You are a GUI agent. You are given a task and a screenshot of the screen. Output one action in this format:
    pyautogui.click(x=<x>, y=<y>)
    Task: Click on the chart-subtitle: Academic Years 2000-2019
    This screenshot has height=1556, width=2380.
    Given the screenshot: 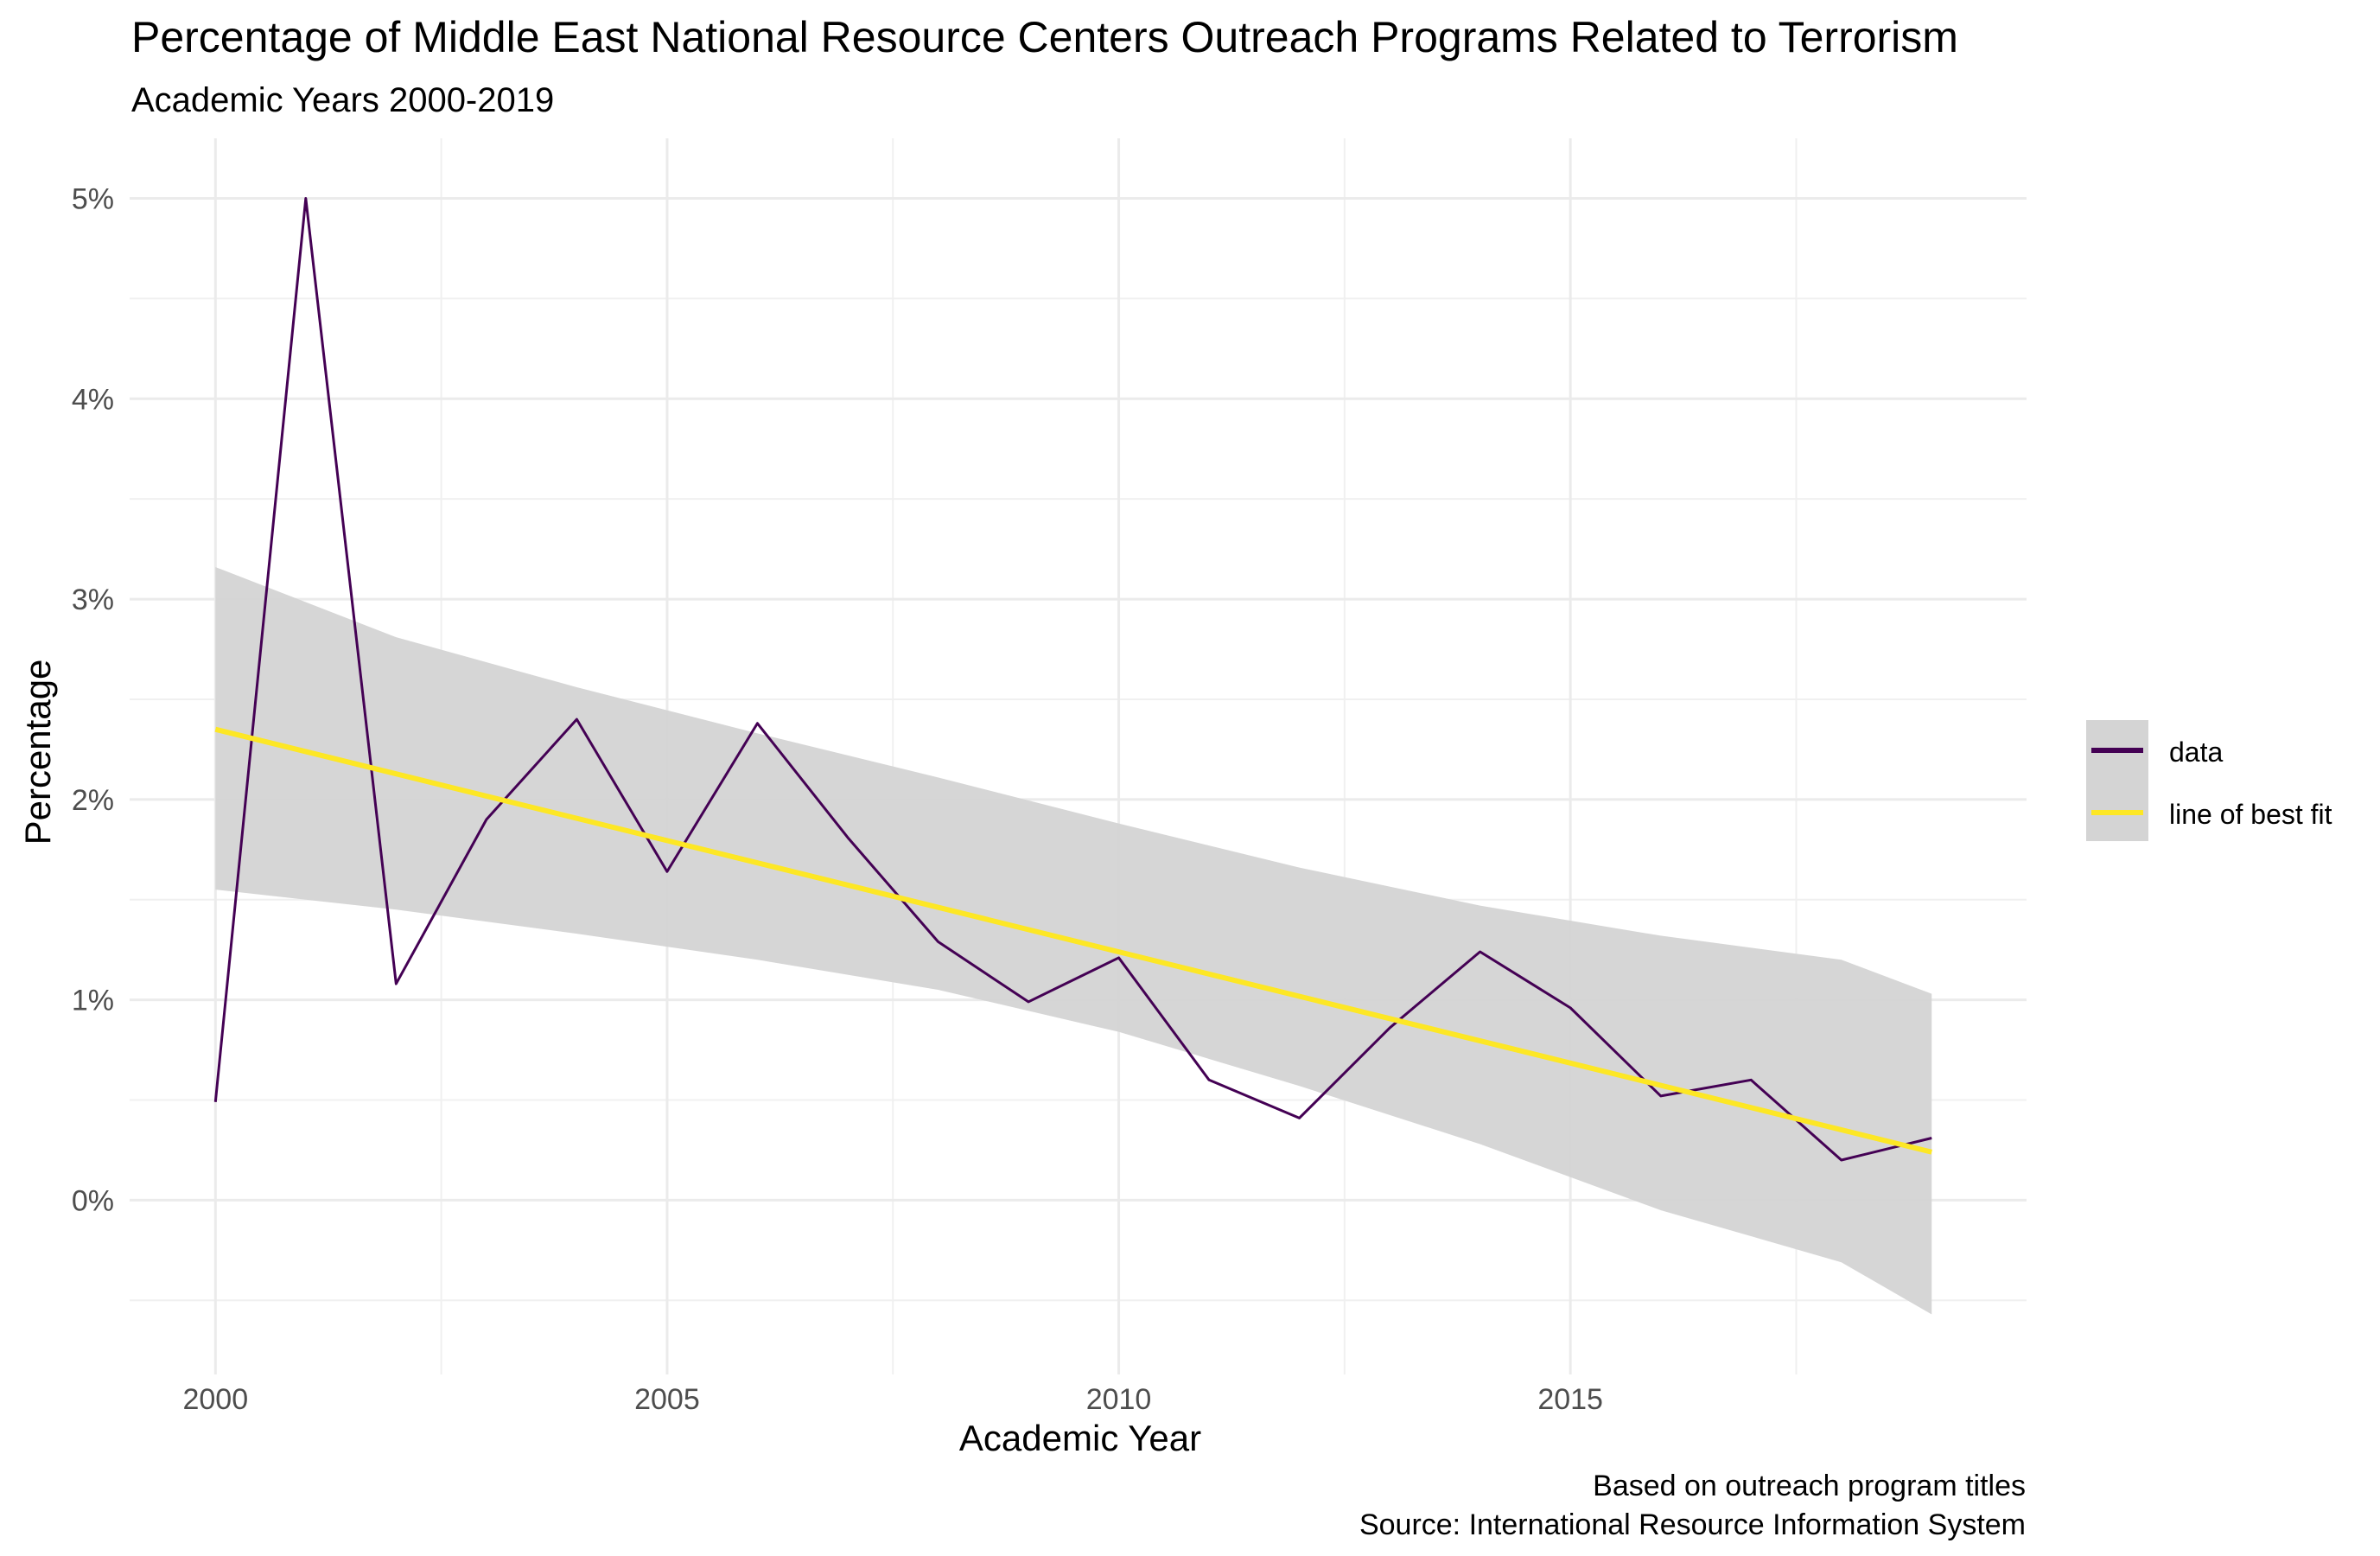 What is the action you would take?
    pyautogui.click(x=343, y=100)
    